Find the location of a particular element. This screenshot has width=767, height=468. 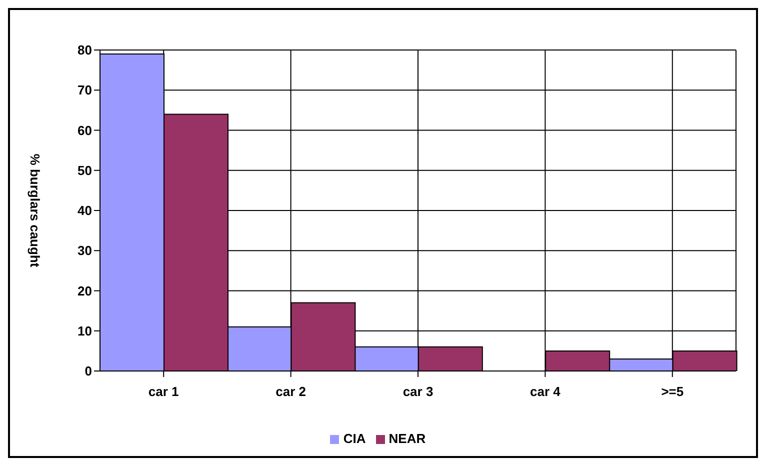

y-tick-label: 10 is located at coordinates (85, 330).